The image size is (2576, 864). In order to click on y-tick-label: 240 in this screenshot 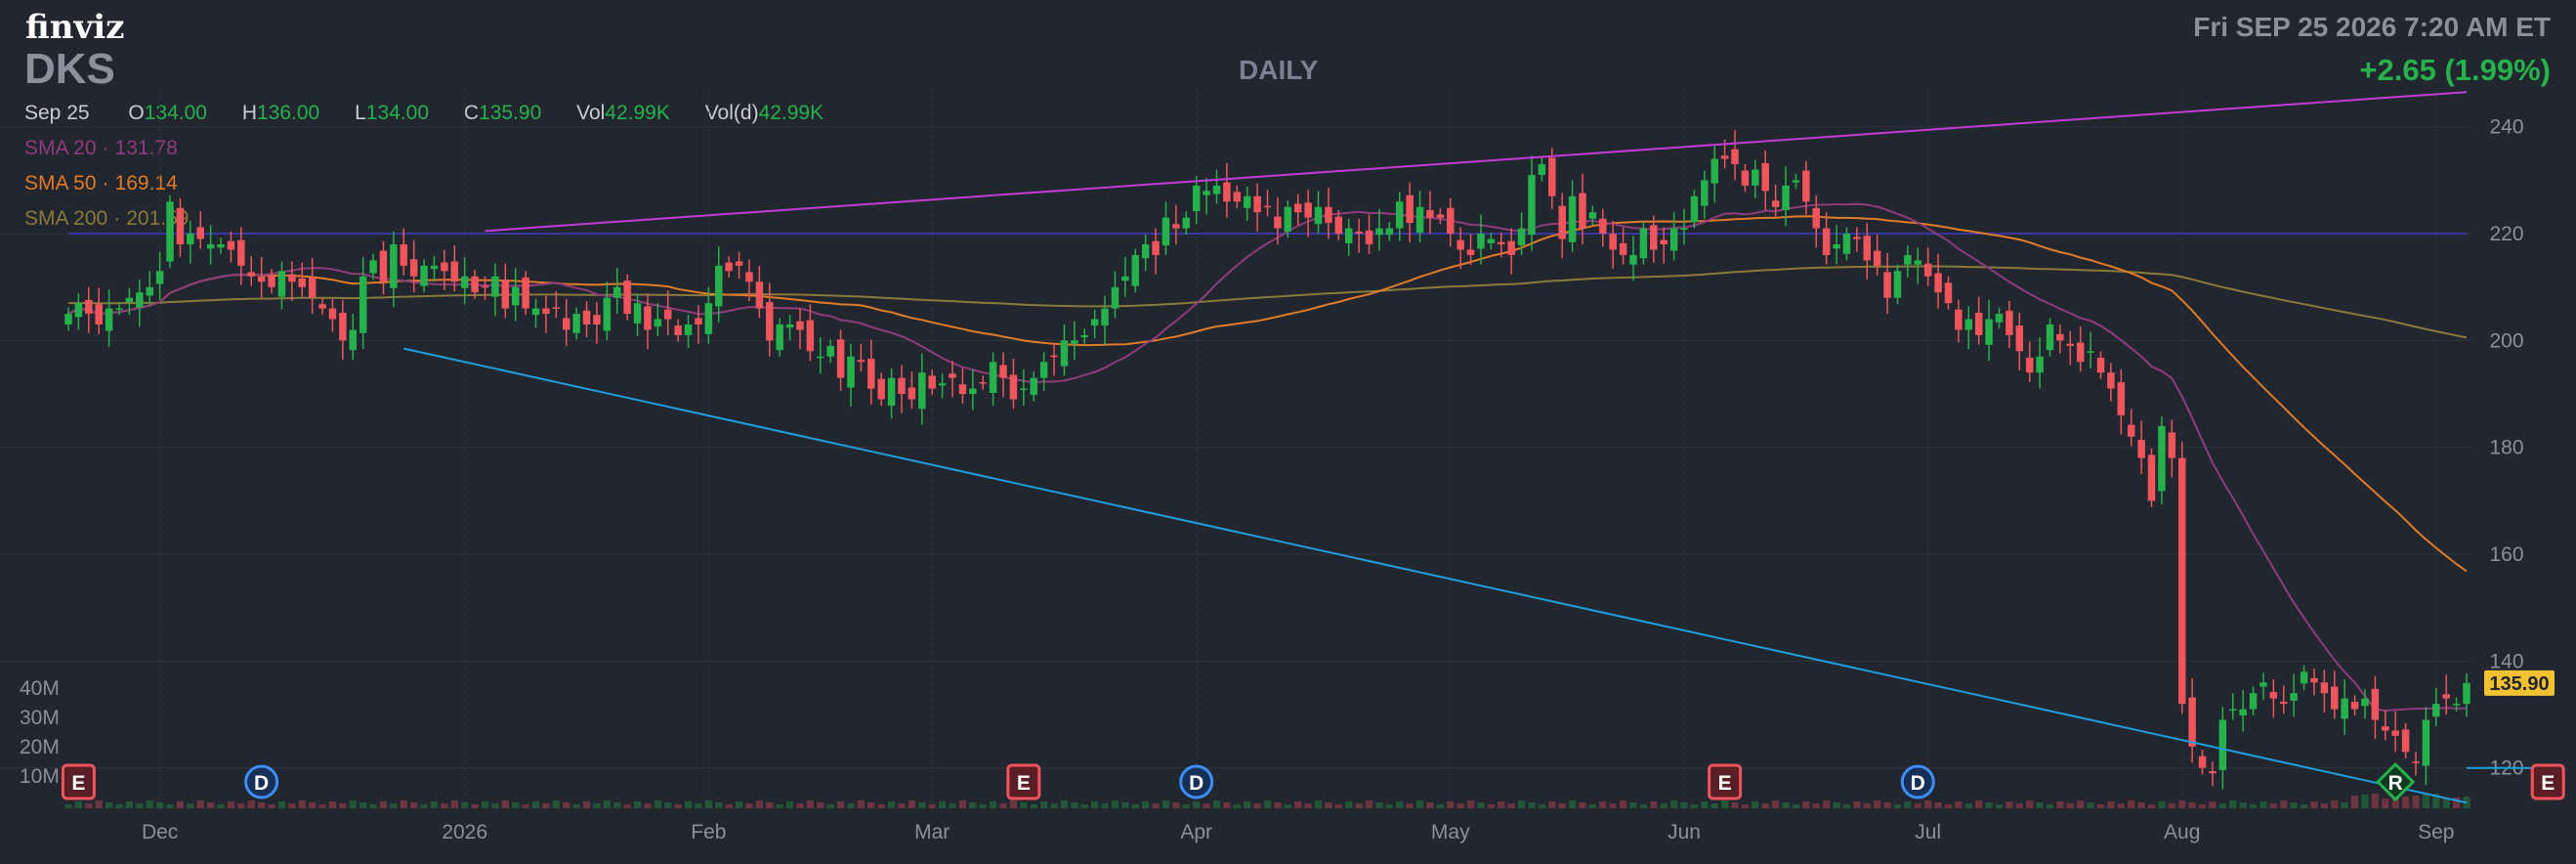, I will do `click(2506, 127)`.